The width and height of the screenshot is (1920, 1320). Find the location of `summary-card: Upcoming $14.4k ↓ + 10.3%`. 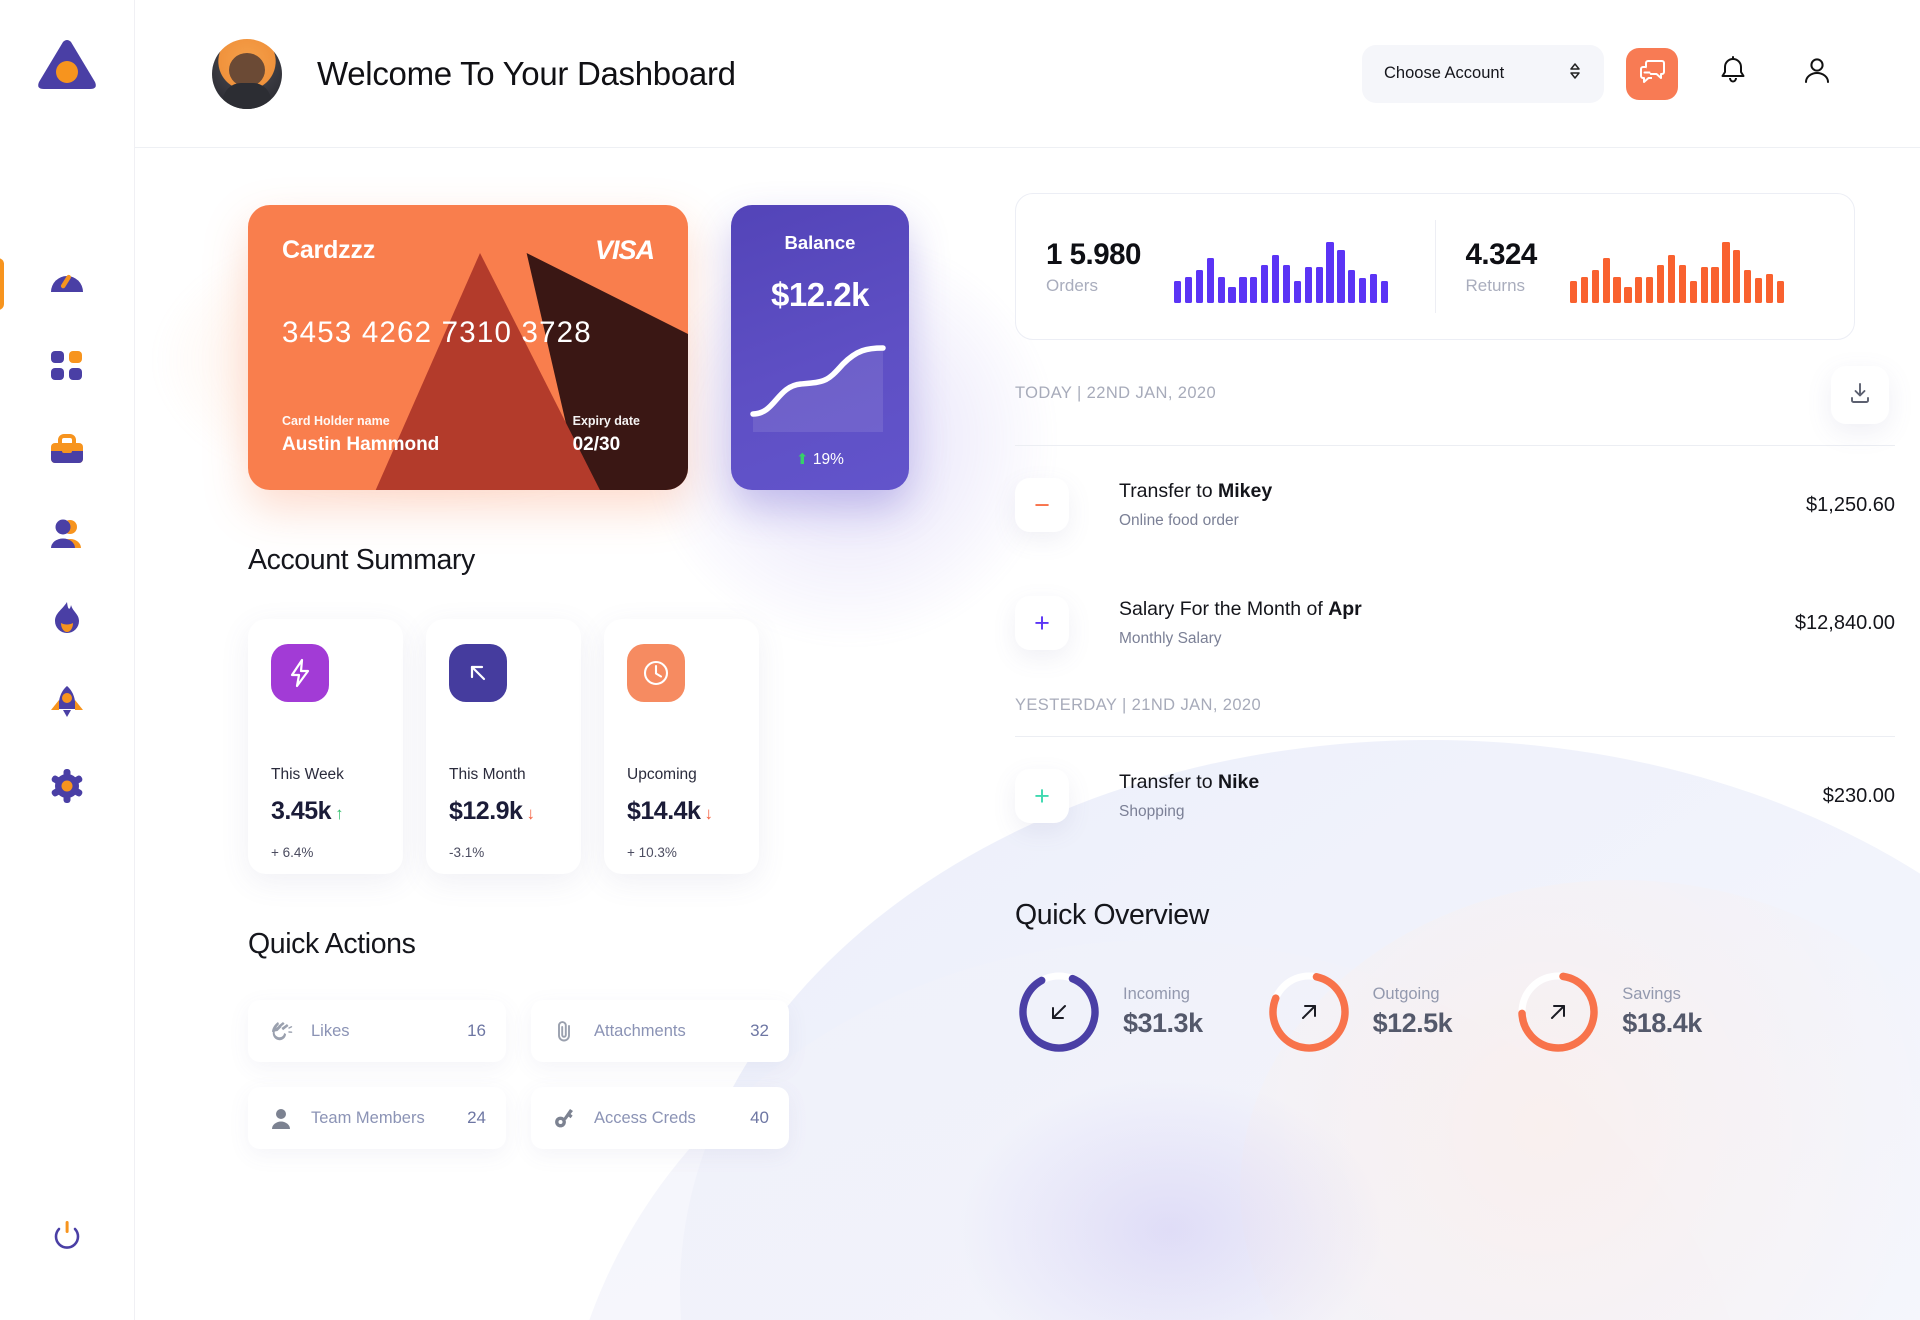

summary-card: Upcoming $14.4k ↓ + 10.3% is located at coordinates (681, 746).